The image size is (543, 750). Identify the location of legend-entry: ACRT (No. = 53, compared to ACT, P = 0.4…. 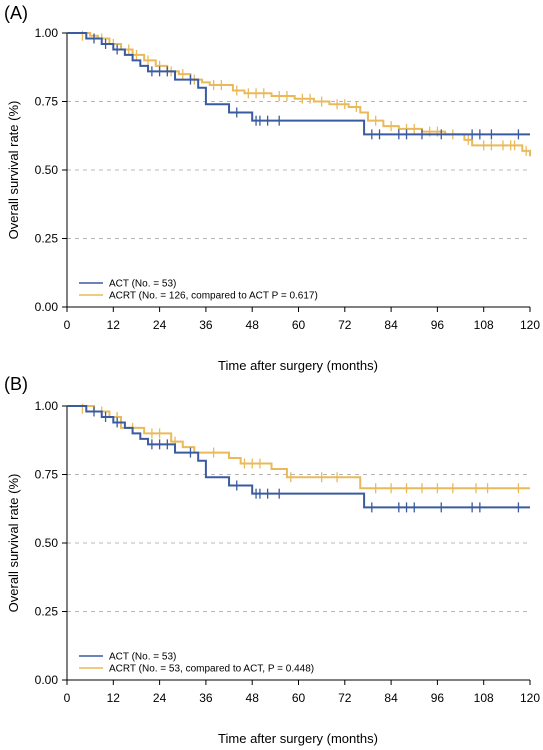
(211, 669).